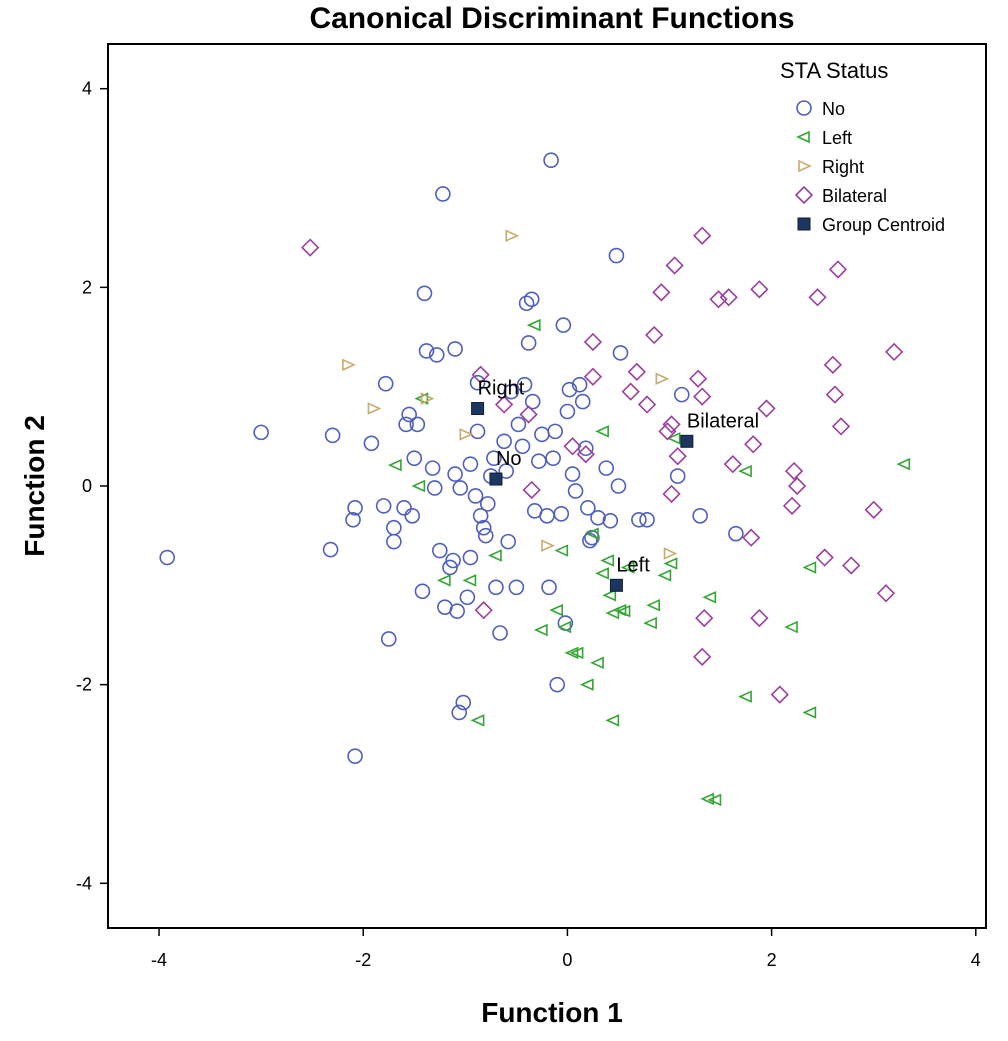 This screenshot has height=1041, width=1008. What do you see at coordinates (837, 138) in the screenshot?
I see `legend-label: Left` at bounding box center [837, 138].